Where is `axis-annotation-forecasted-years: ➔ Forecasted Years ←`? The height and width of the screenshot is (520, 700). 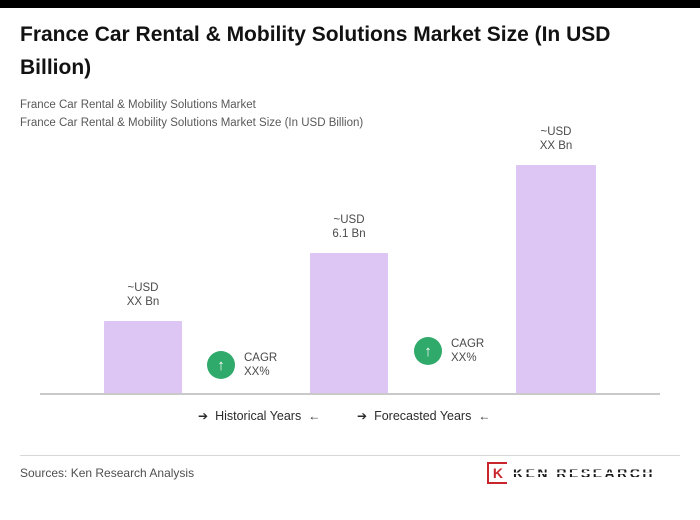
axis-annotation-forecasted-years: ➔ Forecasted Years ← is located at coordinates (423, 416).